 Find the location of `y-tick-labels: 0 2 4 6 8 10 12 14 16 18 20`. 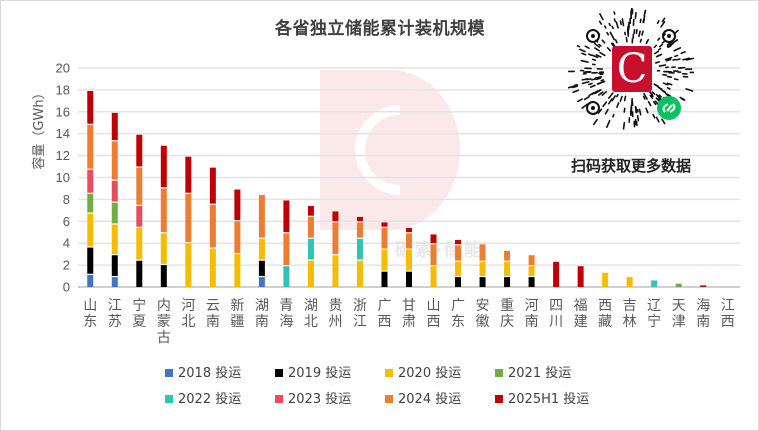

y-tick-labels: 0 2 4 6 8 10 12 14 16 18 20 is located at coordinates (63, 178).